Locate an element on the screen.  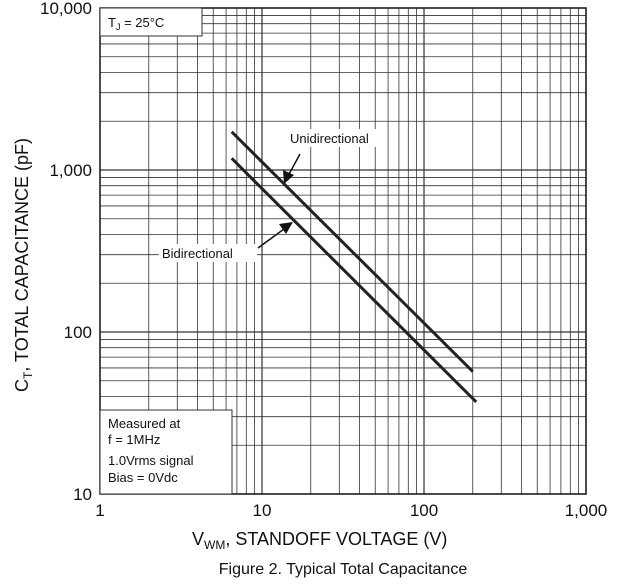
unidirectional-label: Unidirectional is located at coordinates (329, 138).